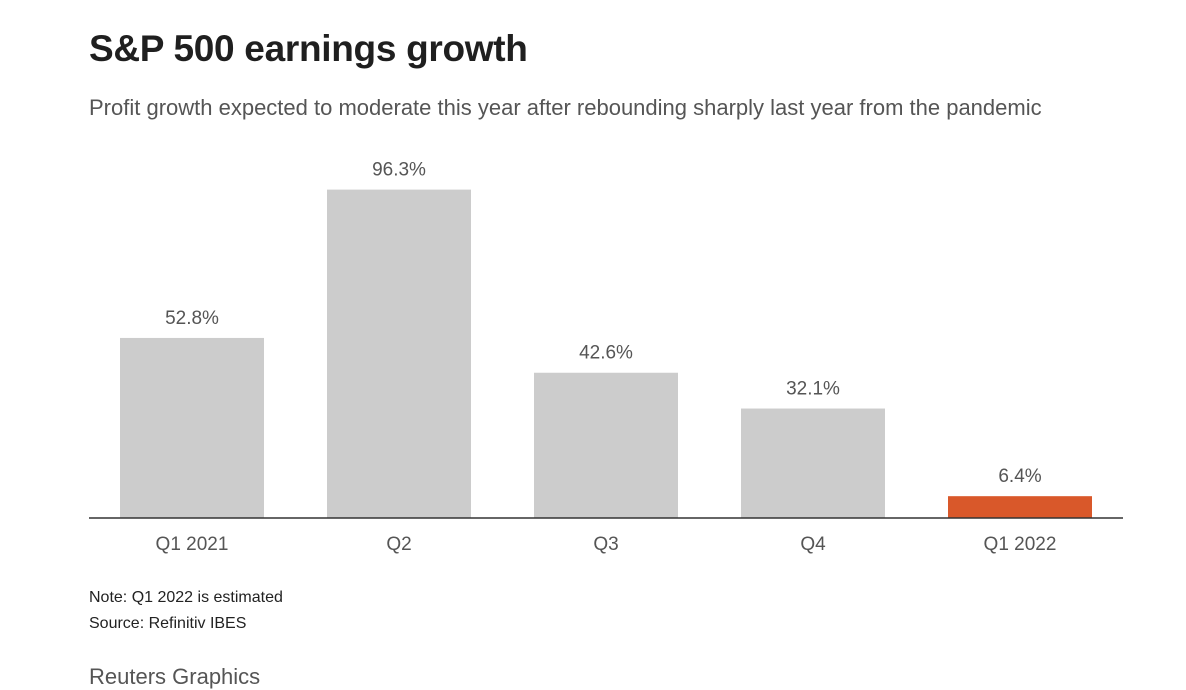 Image resolution: width=1186 pixels, height=690 pixels. What do you see at coordinates (186, 597) in the screenshot?
I see `chart-note: Note: Q1 2022 is estimated` at bounding box center [186, 597].